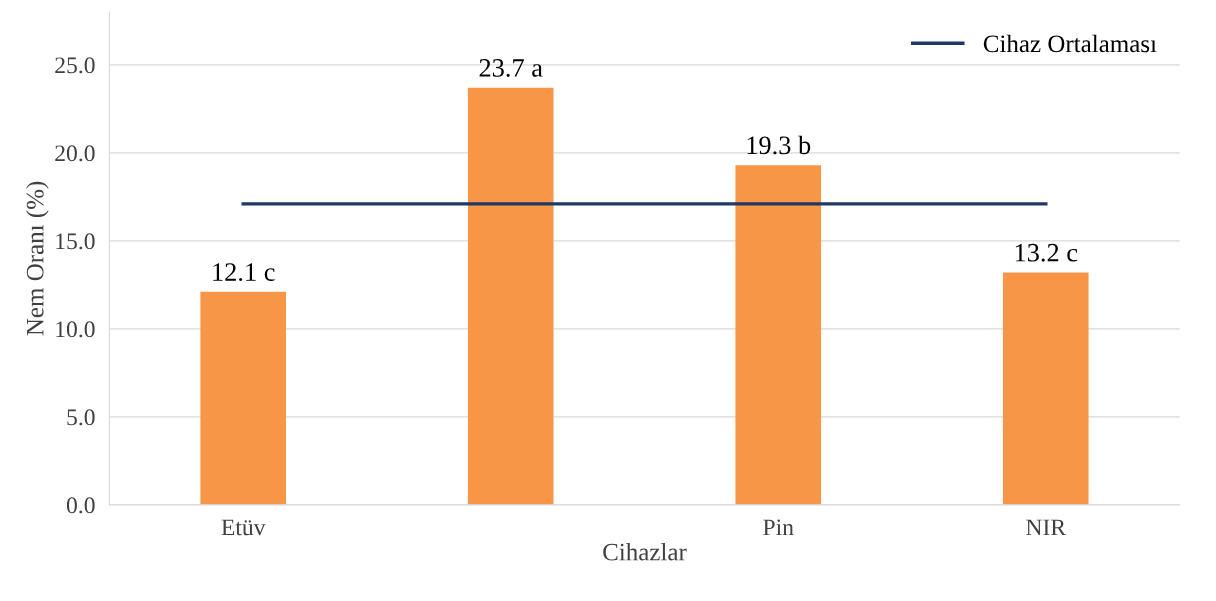 This screenshot has width=1216, height=601. I want to click on x-tick-label: NIR, so click(1046, 527).